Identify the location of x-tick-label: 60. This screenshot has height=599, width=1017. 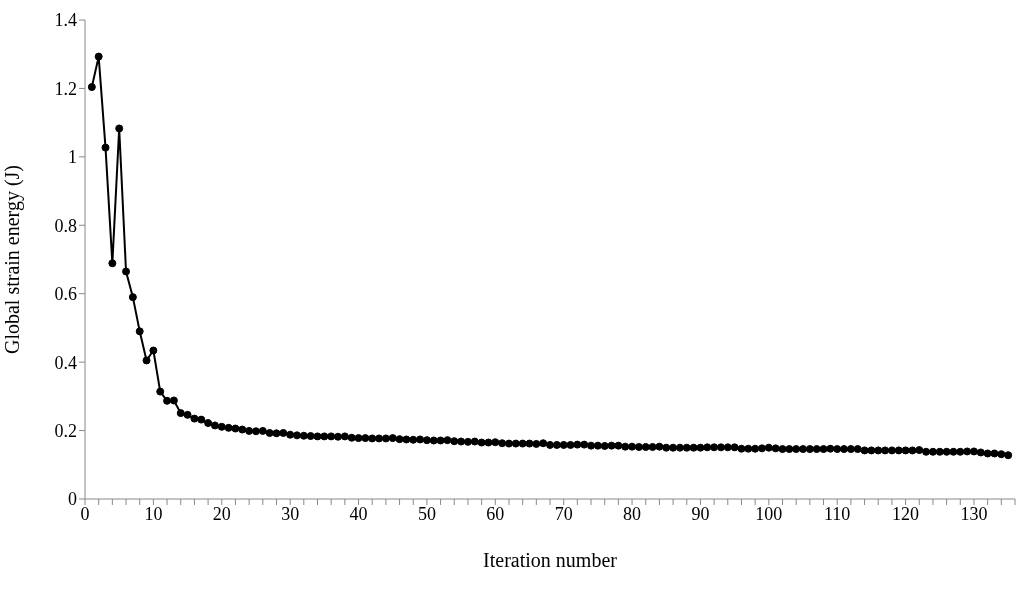
(495, 513).